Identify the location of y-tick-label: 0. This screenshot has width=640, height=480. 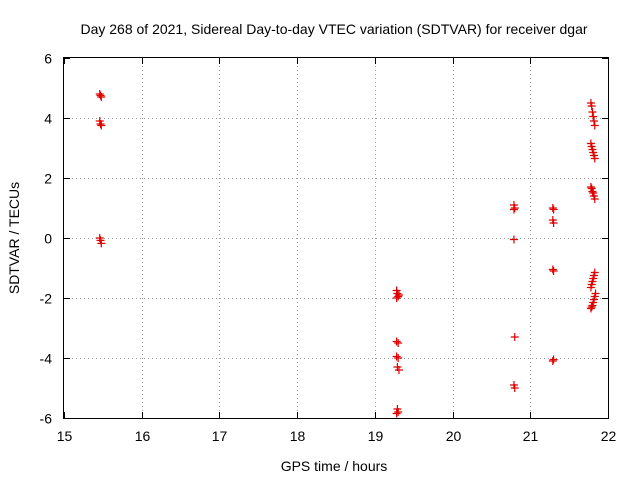
(48, 239).